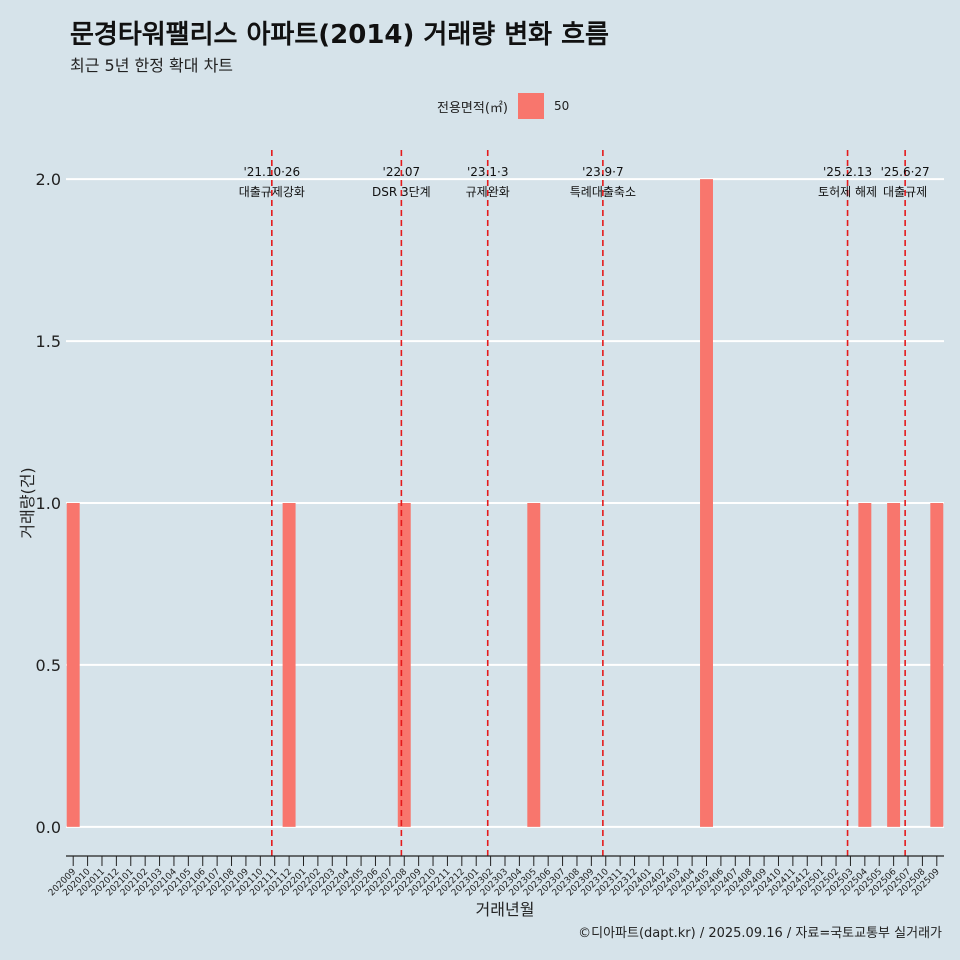  What do you see at coordinates (48, 665) in the screenshot?
I see `y-tick-label: 0.5` at bounding box center [48, 665].